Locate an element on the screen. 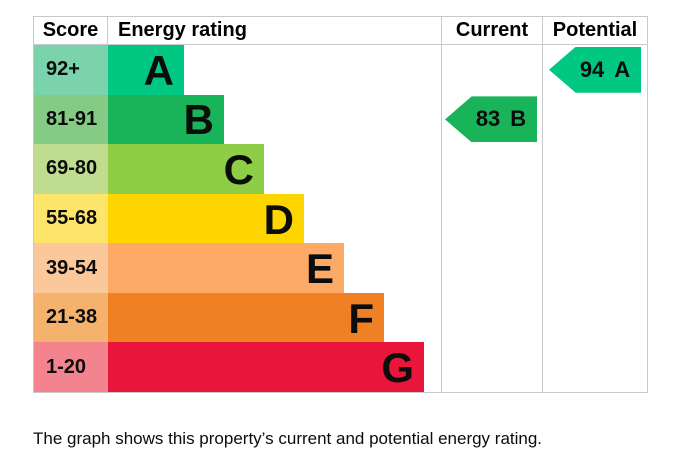 The height and width of the screenshot is (467, 678). band-row-g: 1-20 G is located at coordinates (340, 367).